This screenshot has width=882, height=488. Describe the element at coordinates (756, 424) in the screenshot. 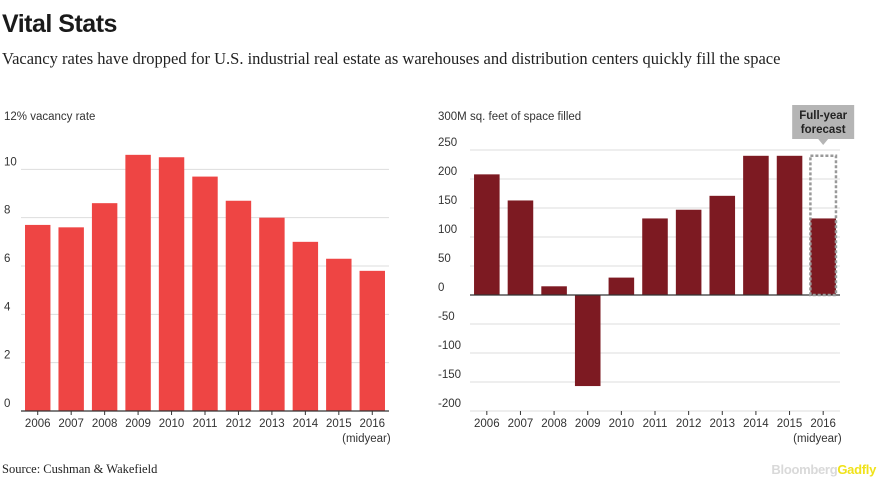

I see `space-xtick-label: 2014` at that location.